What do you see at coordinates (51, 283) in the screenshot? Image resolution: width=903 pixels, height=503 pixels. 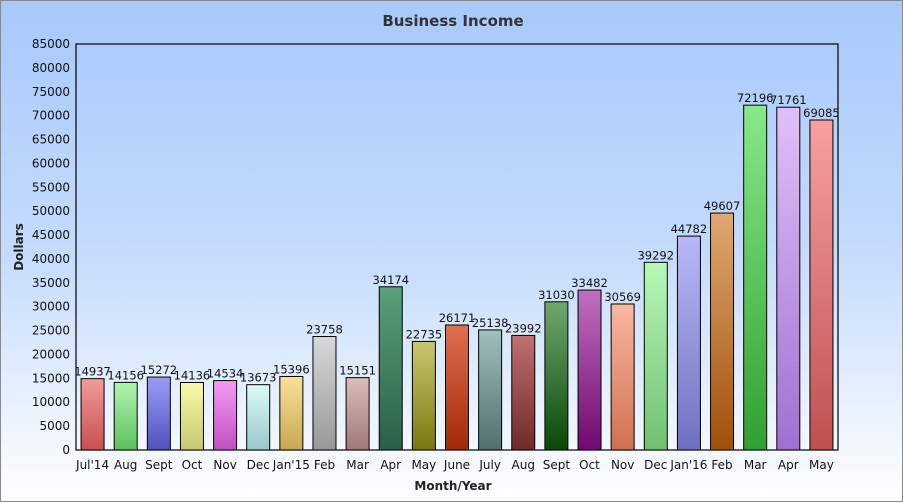 I see `y-tick-label: 35000` at bounding box center [51, 283].